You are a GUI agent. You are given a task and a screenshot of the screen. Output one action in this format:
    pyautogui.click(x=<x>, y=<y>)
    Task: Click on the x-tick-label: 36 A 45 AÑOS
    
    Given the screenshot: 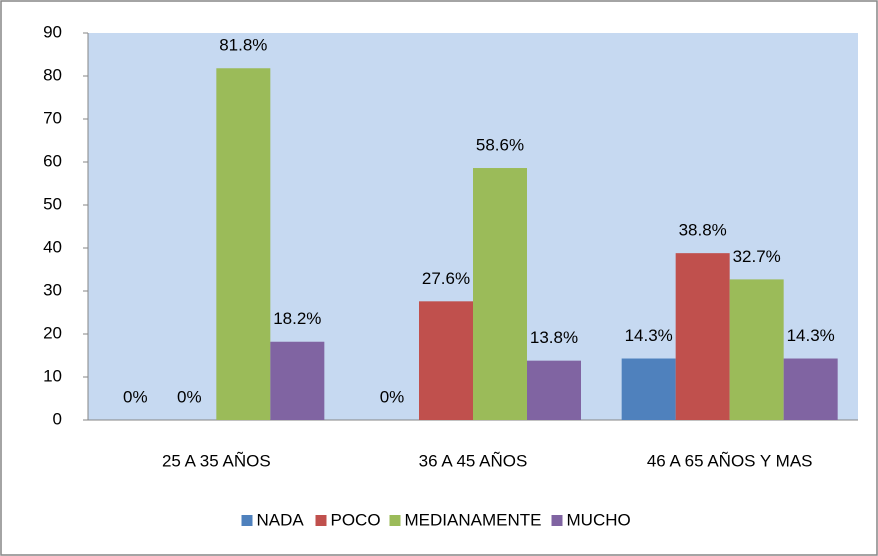 What is the action you would take?
    pyautogui.click(x=473, y=460)
    